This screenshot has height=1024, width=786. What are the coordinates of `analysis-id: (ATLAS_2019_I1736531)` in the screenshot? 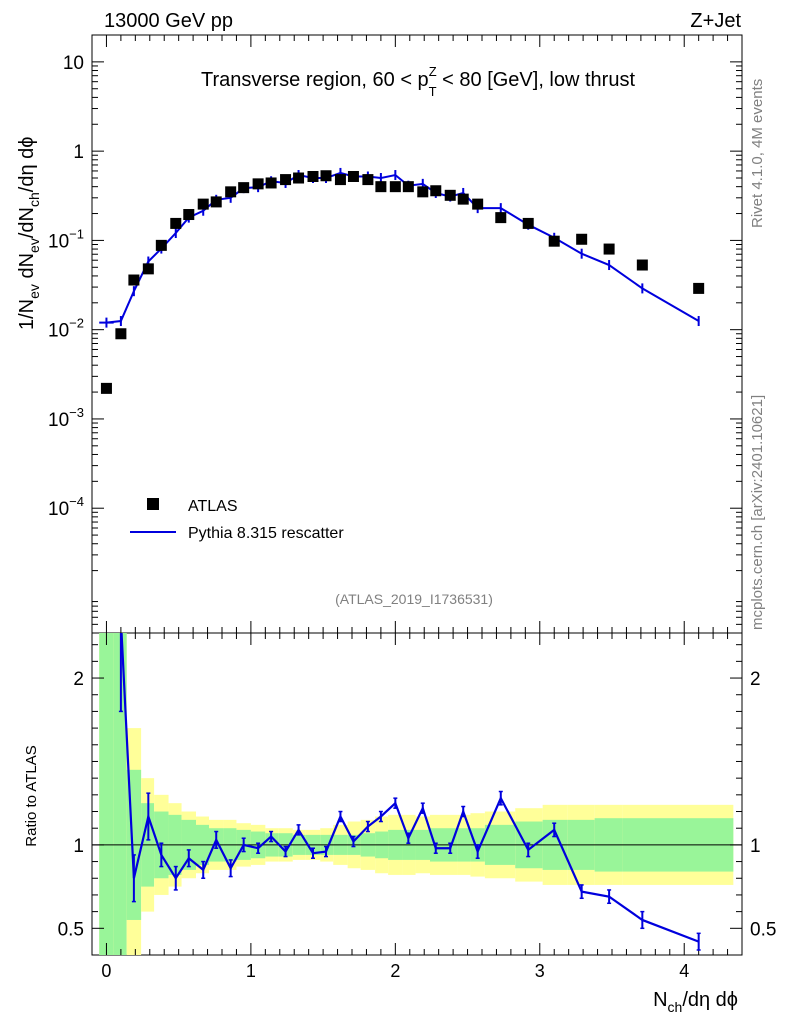 It's located at (414, 599).